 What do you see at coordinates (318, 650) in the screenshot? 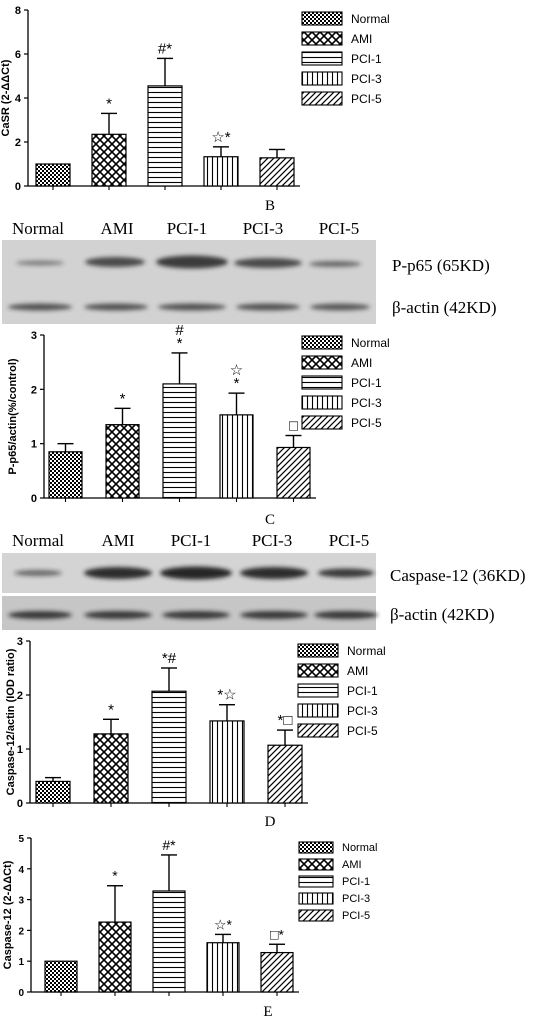
I see `legend-swatch-d-normal` at bounding box center [318, 650].